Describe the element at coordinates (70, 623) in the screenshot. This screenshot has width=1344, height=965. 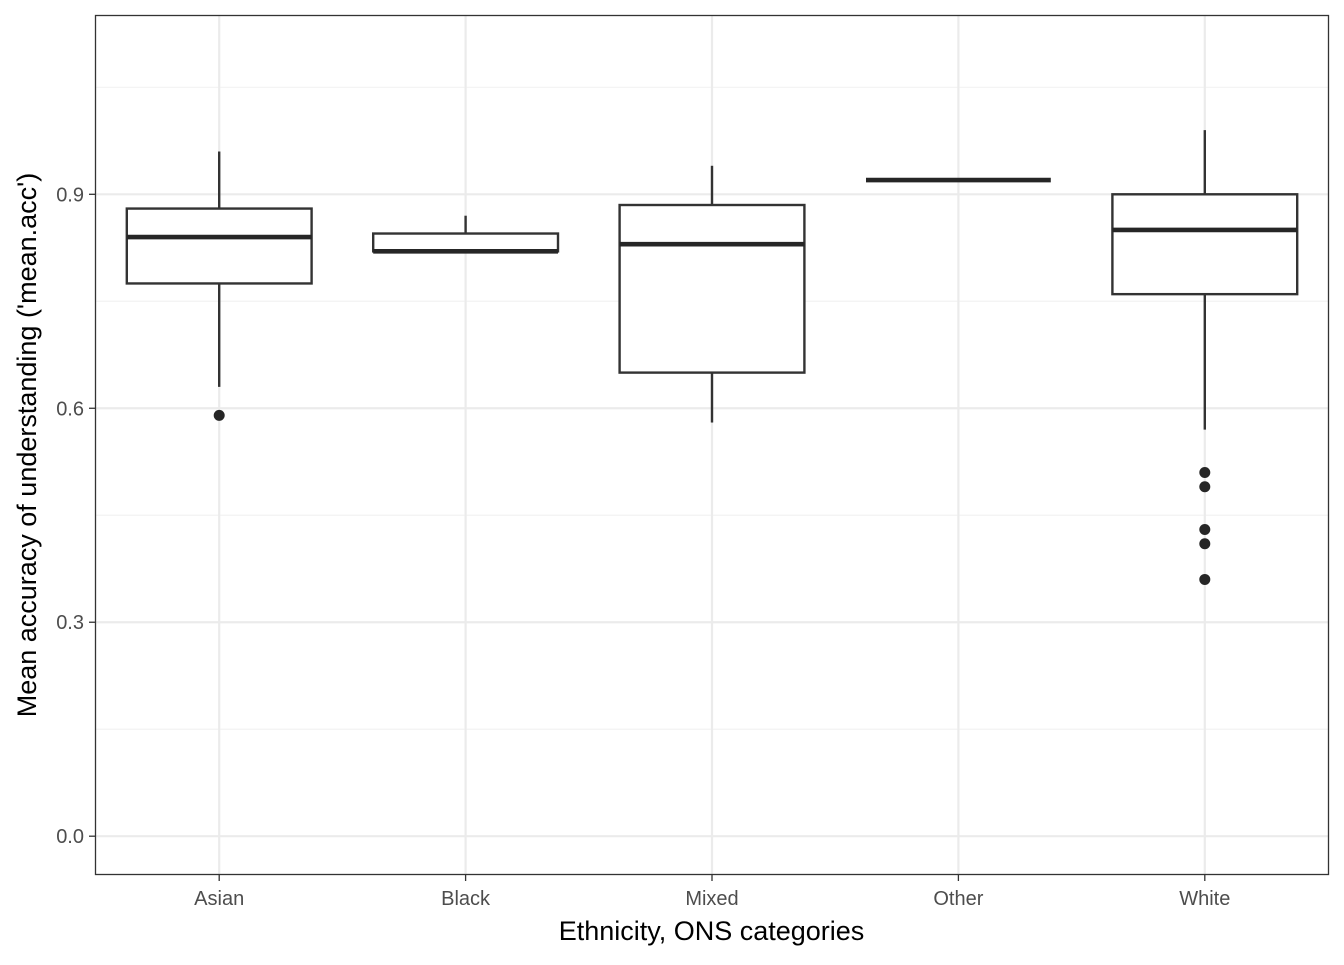
I see `y-tick-label: 0.3` at that location.